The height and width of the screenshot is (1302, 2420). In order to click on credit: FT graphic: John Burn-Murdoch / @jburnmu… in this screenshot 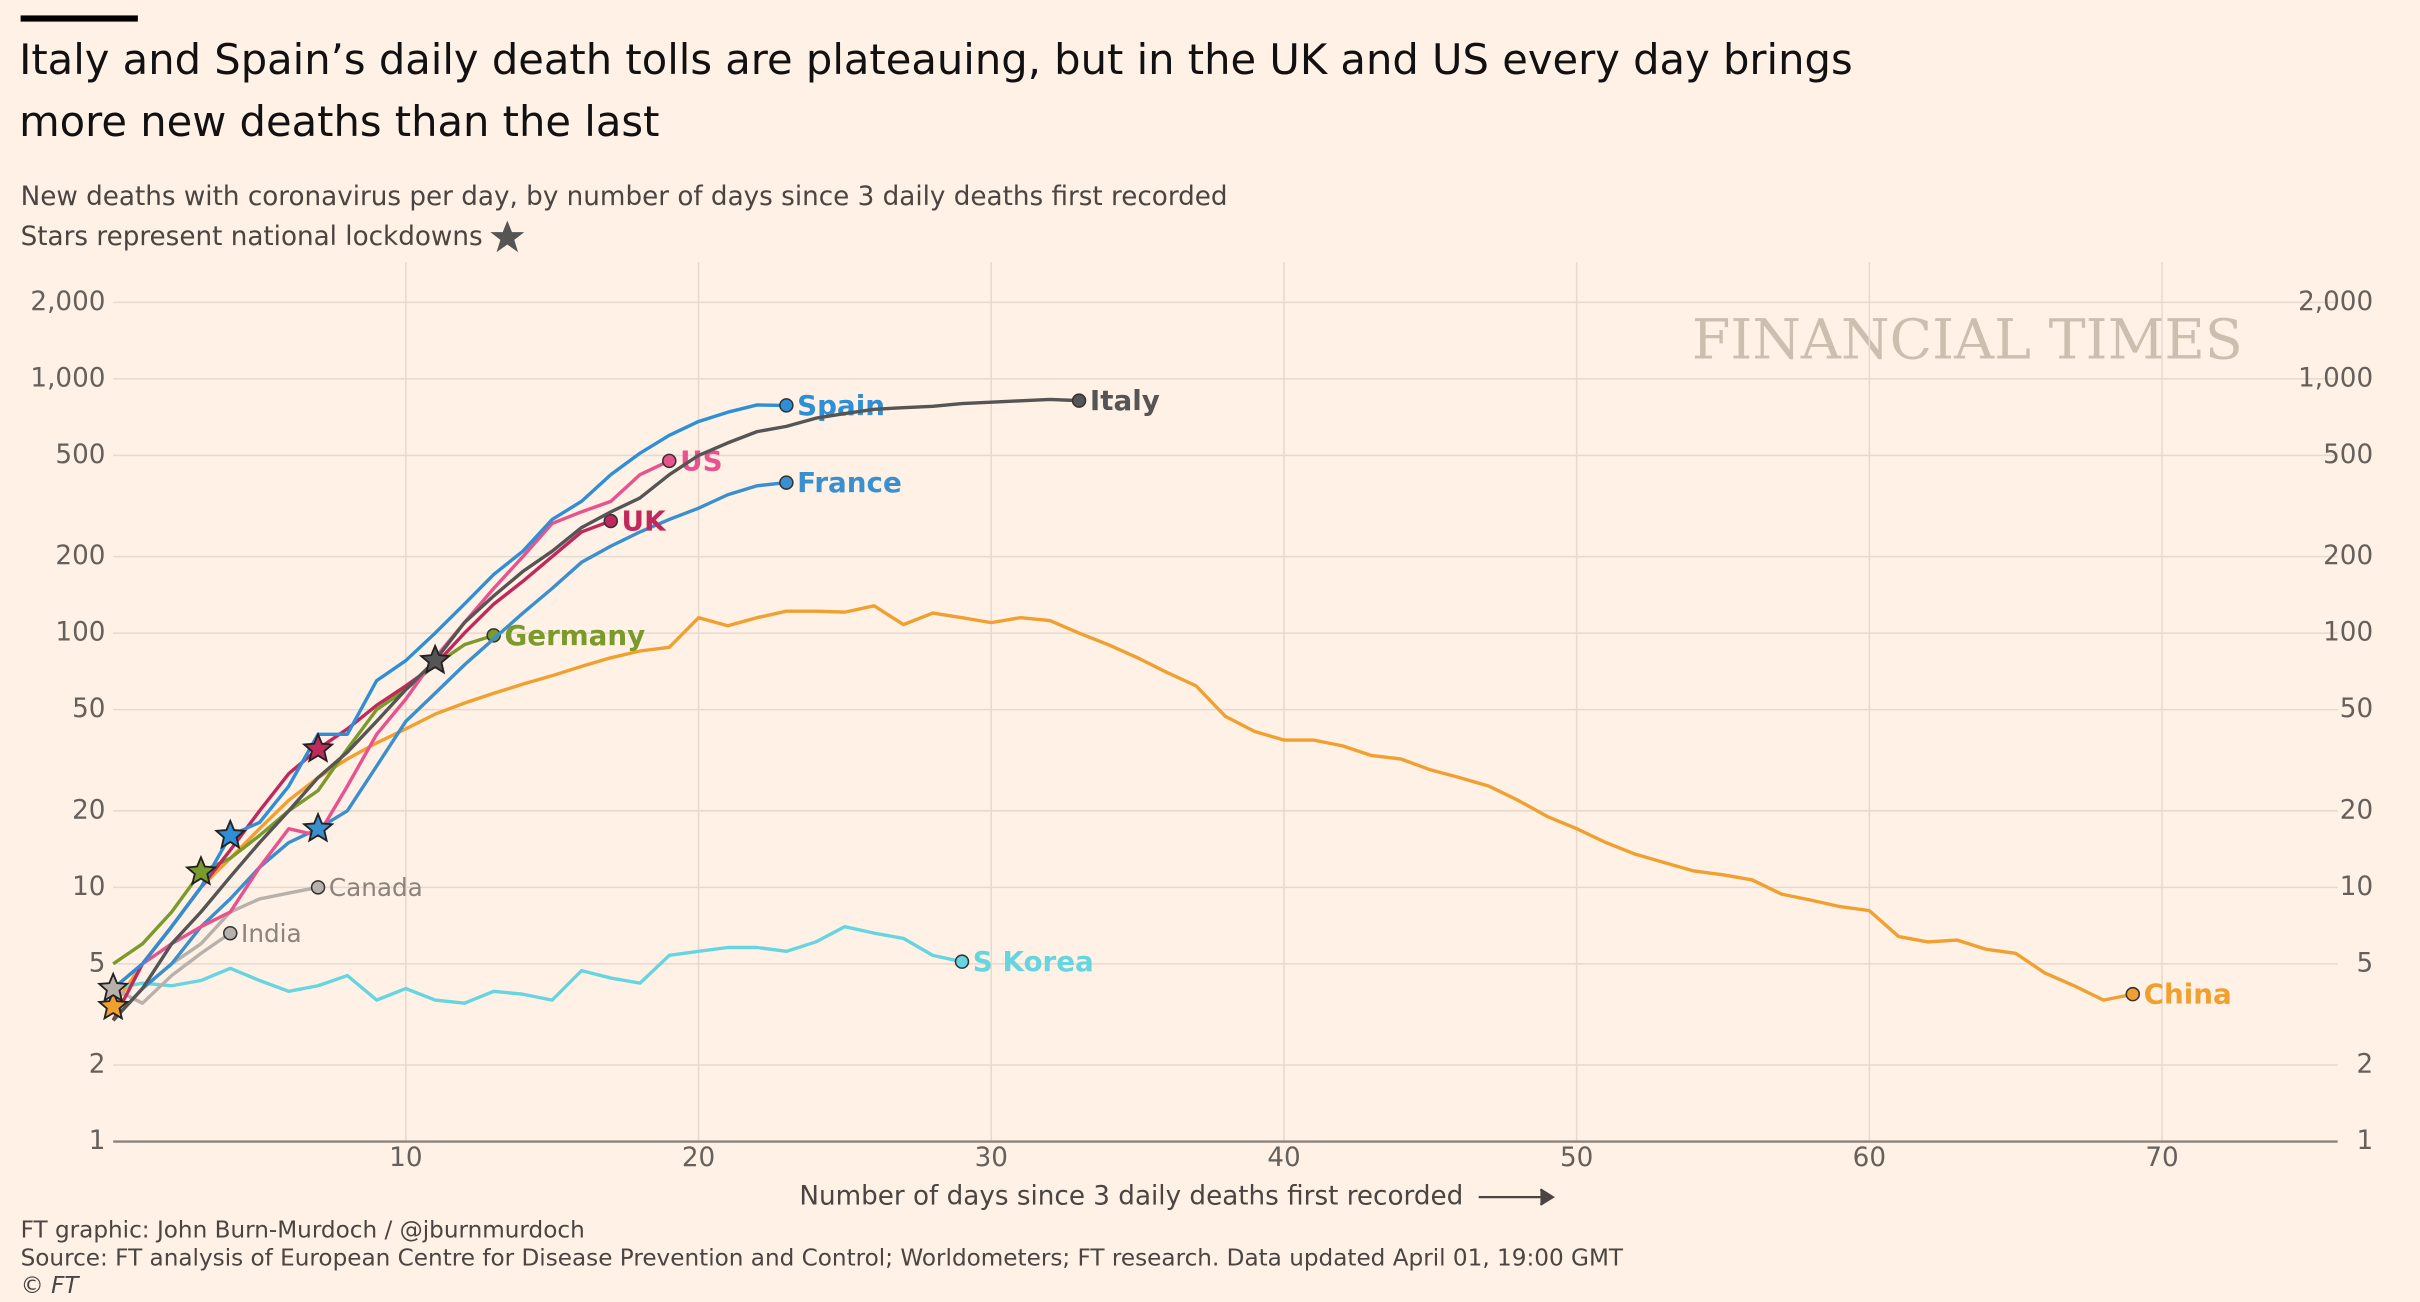, I will do `click(303, 1231)`.